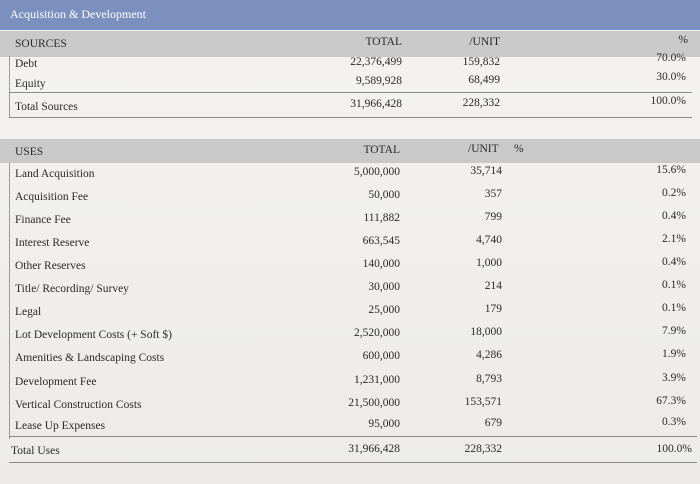  I want to click on sources-header-pct: %, so click(683, 40).